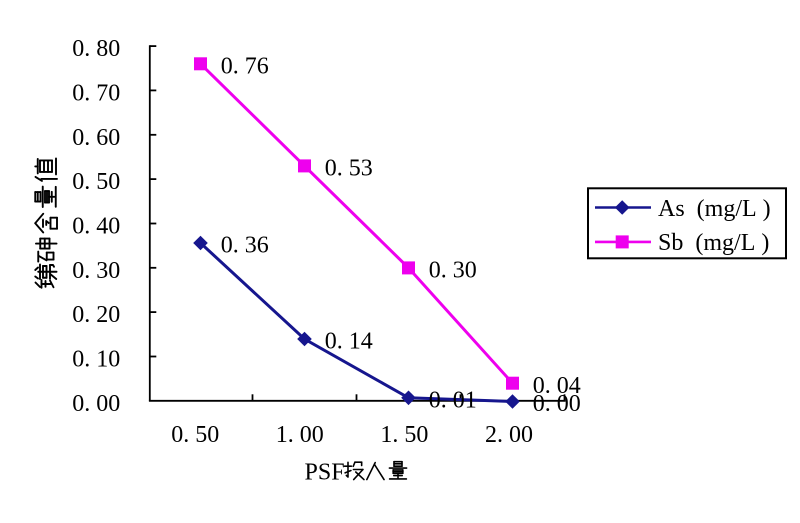  What do you see at coordinates (96, 227) in the screenshot?
I see `svg-text: 0. 40` at bounding box center [96, 227].